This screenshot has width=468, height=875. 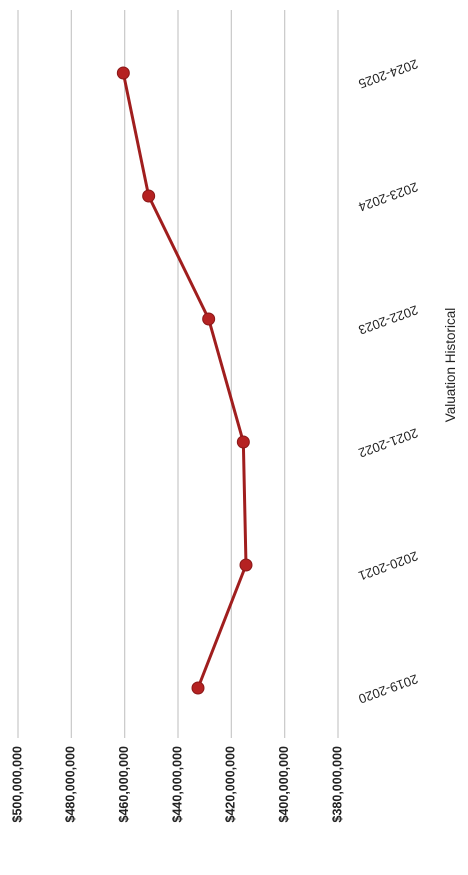 I want to click on y-tick-label: $480,000,000, so click(x=71, y=784).